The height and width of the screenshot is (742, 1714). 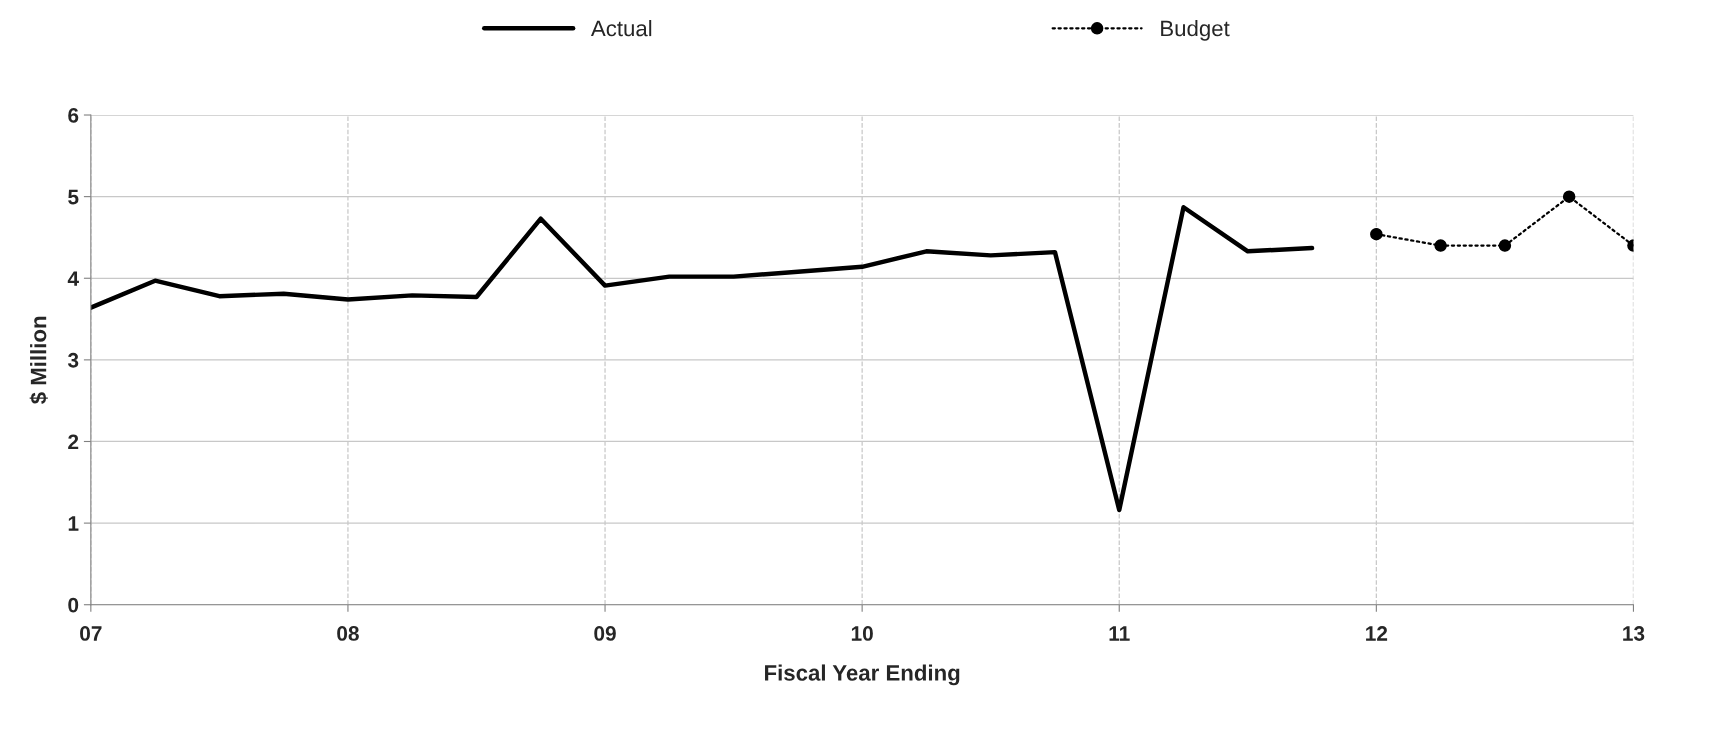 What do you see at coordinates (73, 360) in the screenshot?
I see `y-tick-label: 3` at bounding box center [73, 360].